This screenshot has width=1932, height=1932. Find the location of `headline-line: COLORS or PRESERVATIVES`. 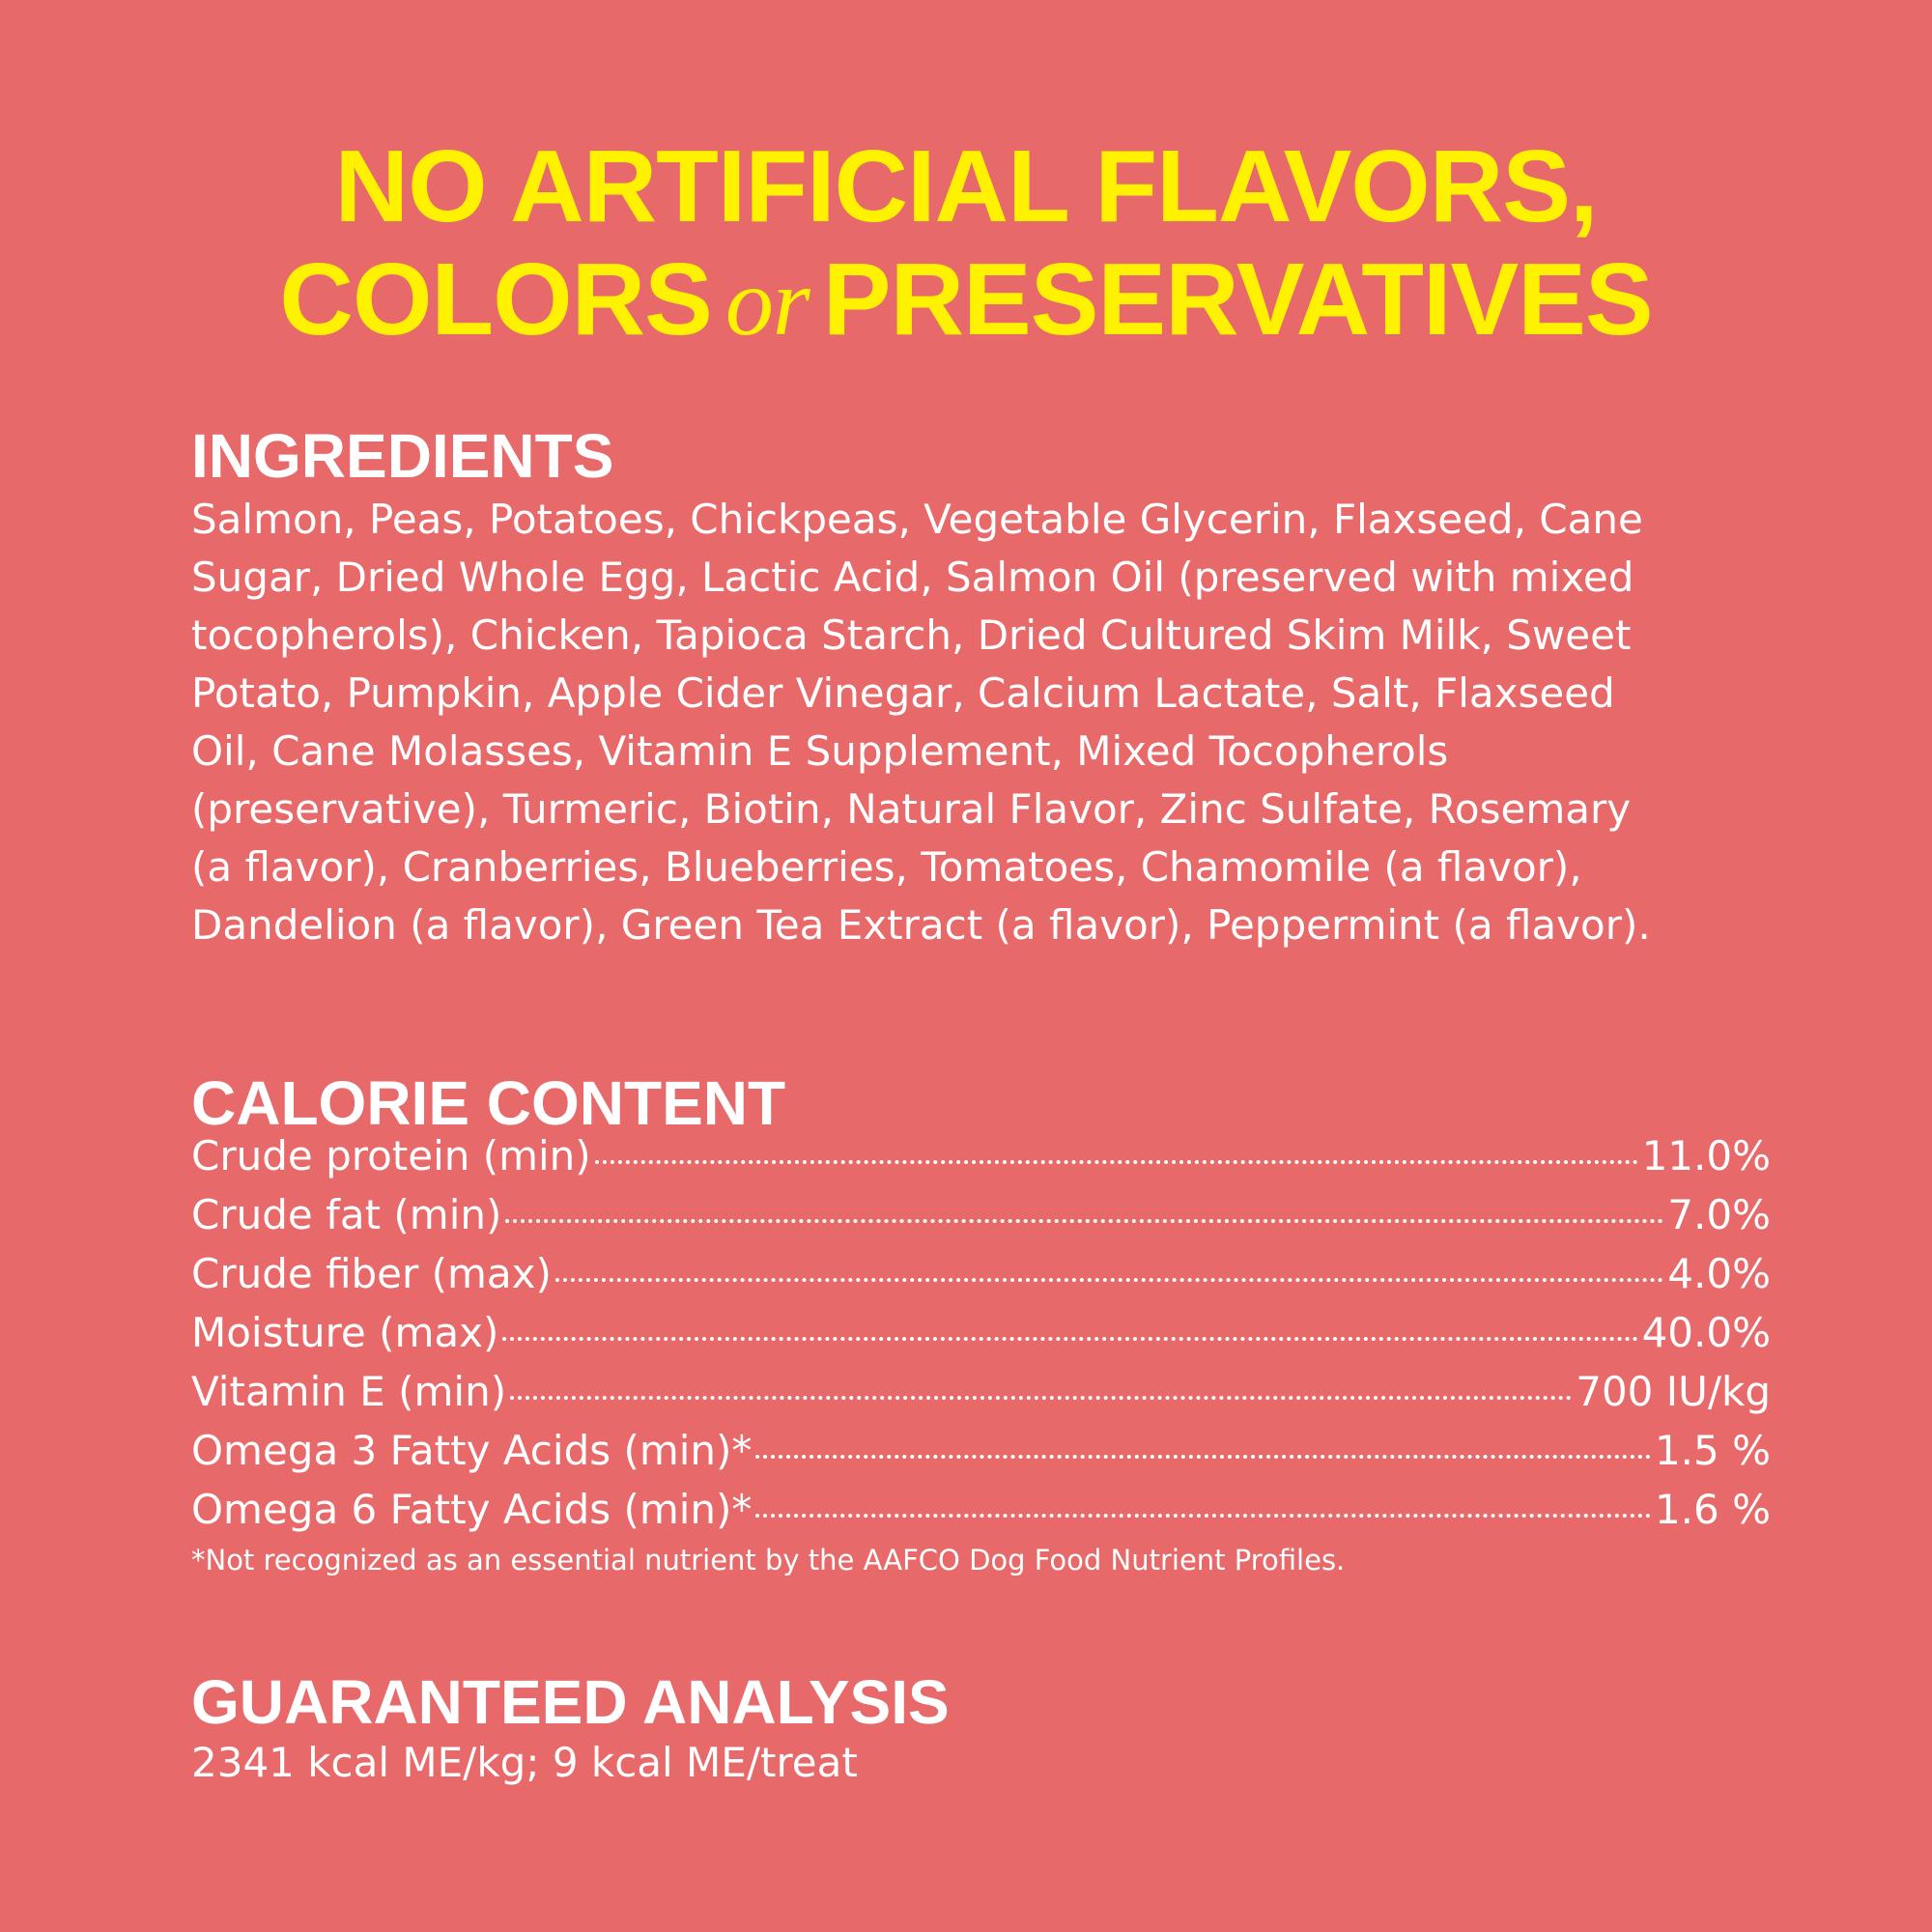

headline-line: COLORS or PRESERVATIVES is located at coordinates (966, 299).